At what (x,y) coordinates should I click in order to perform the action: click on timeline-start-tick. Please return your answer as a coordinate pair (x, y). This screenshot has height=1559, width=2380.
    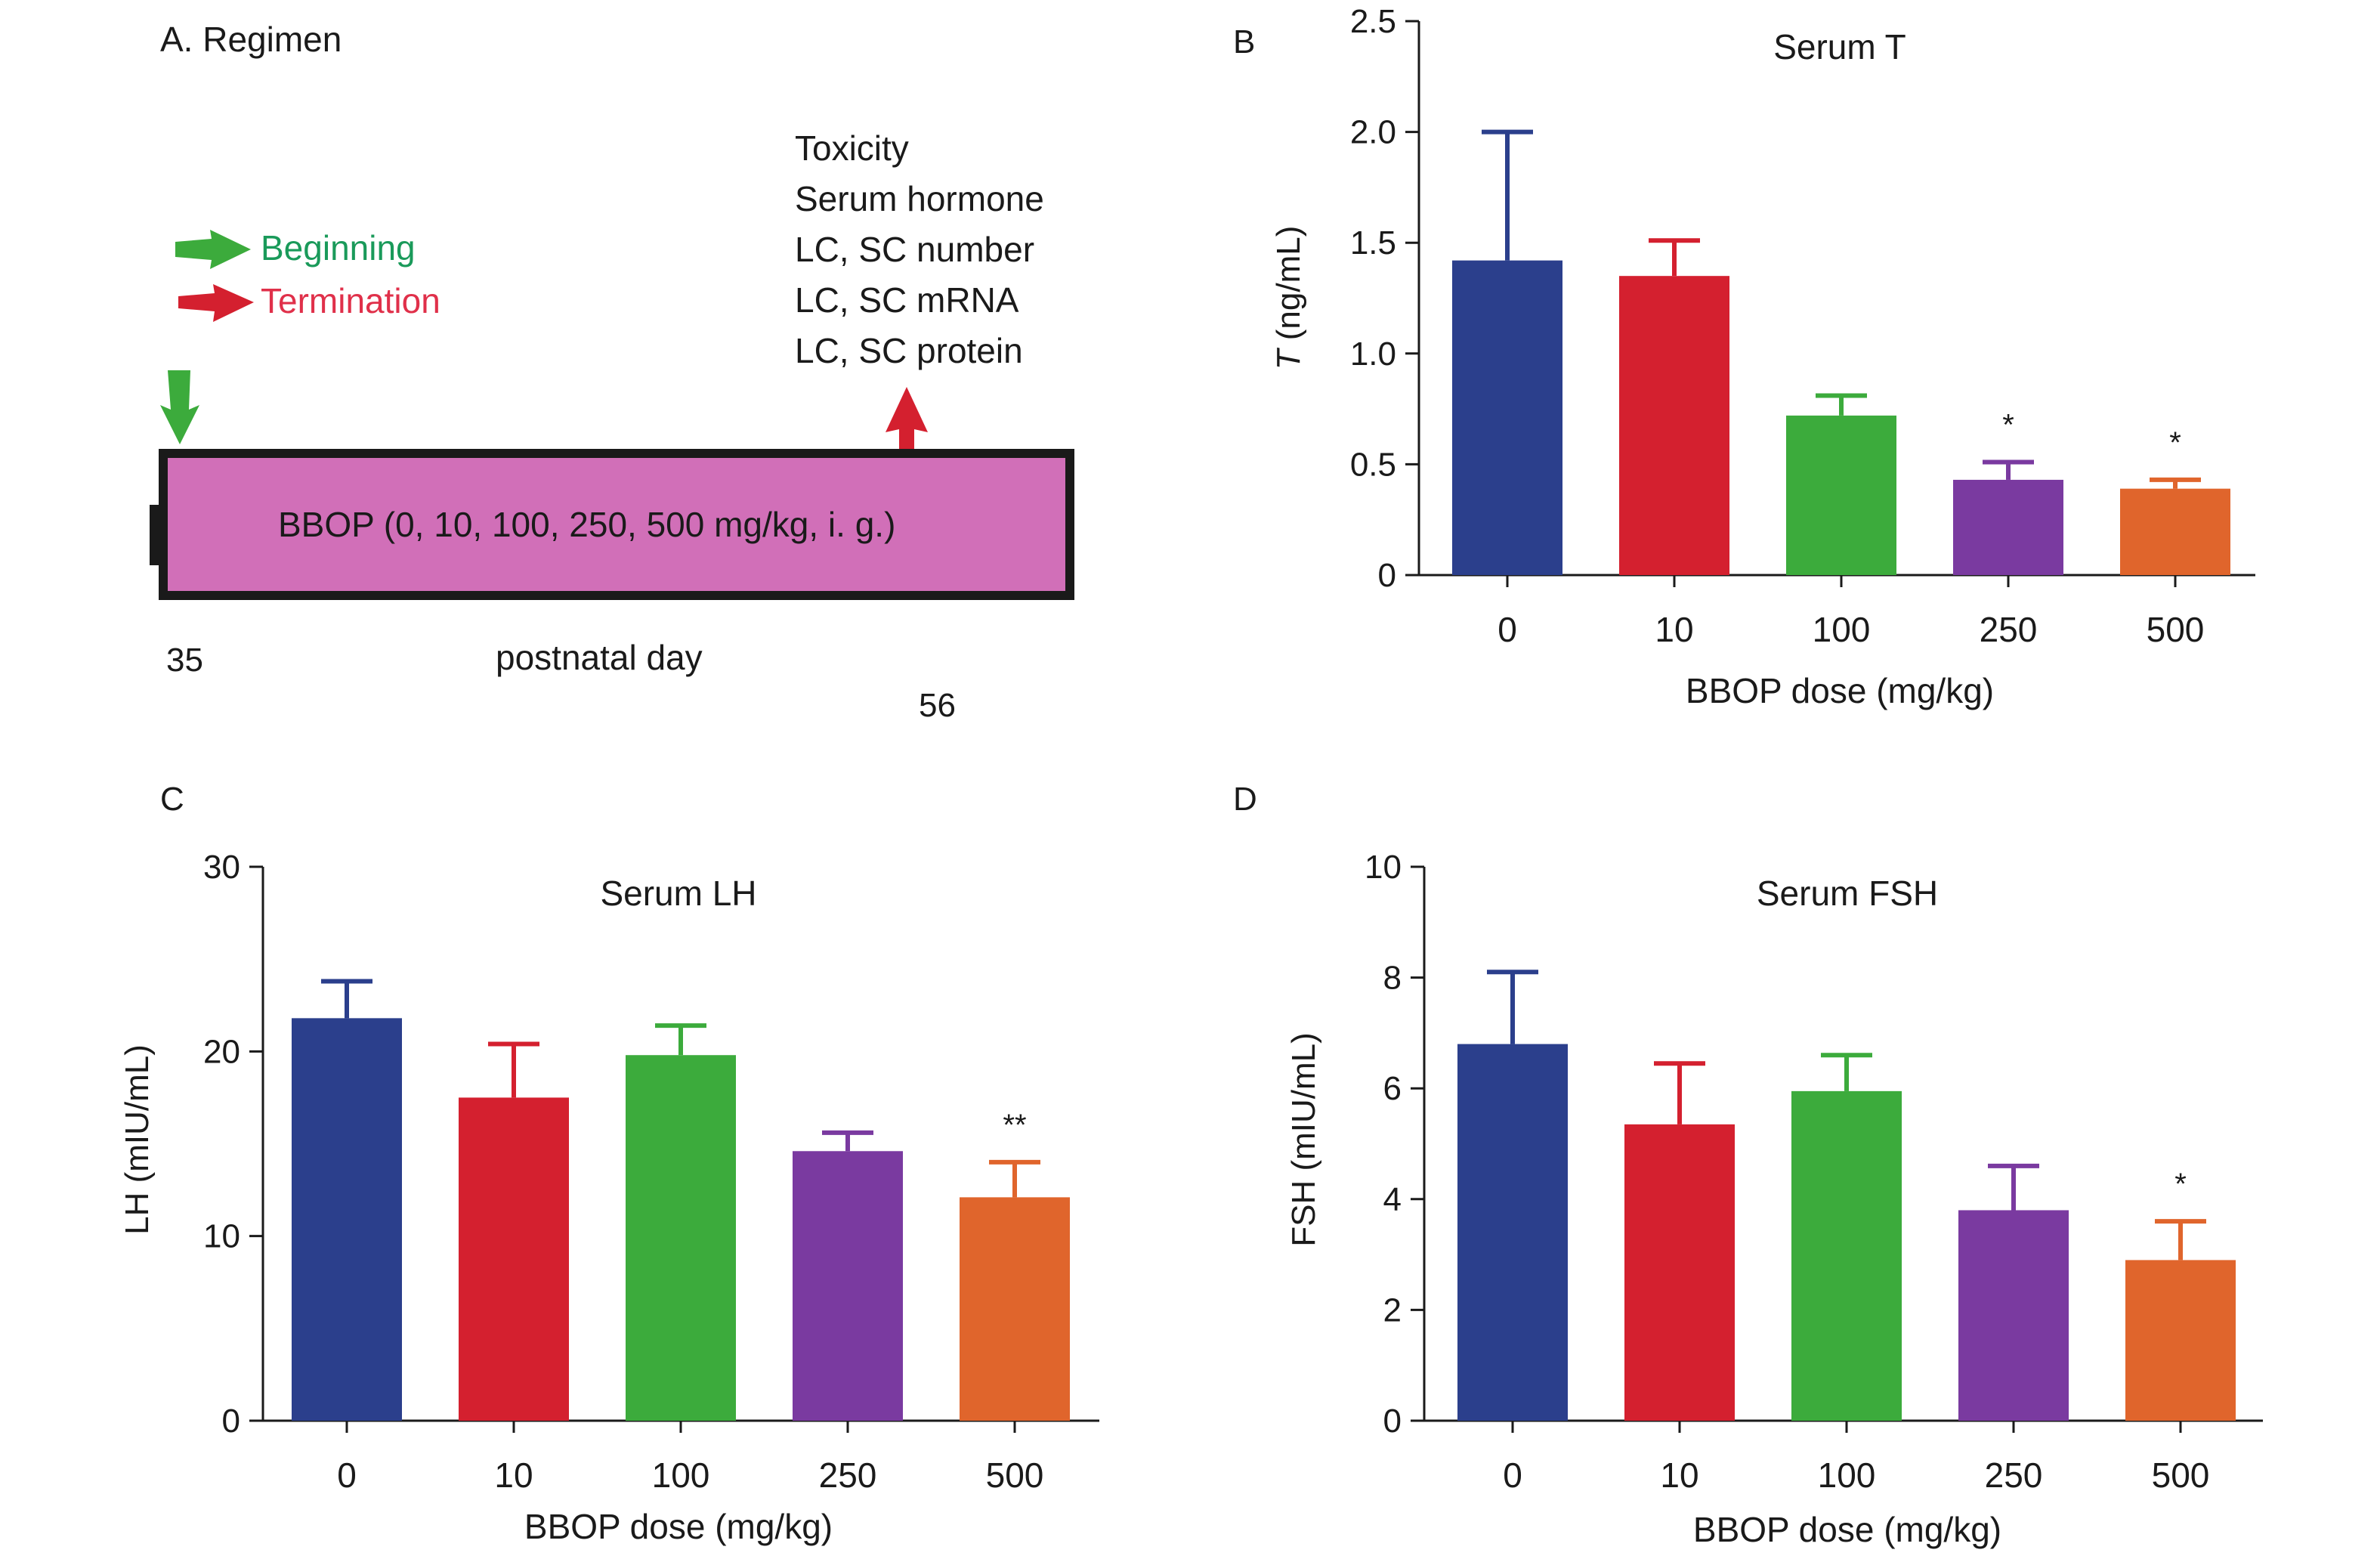
    Looking at the image, I should click on (155, 535).